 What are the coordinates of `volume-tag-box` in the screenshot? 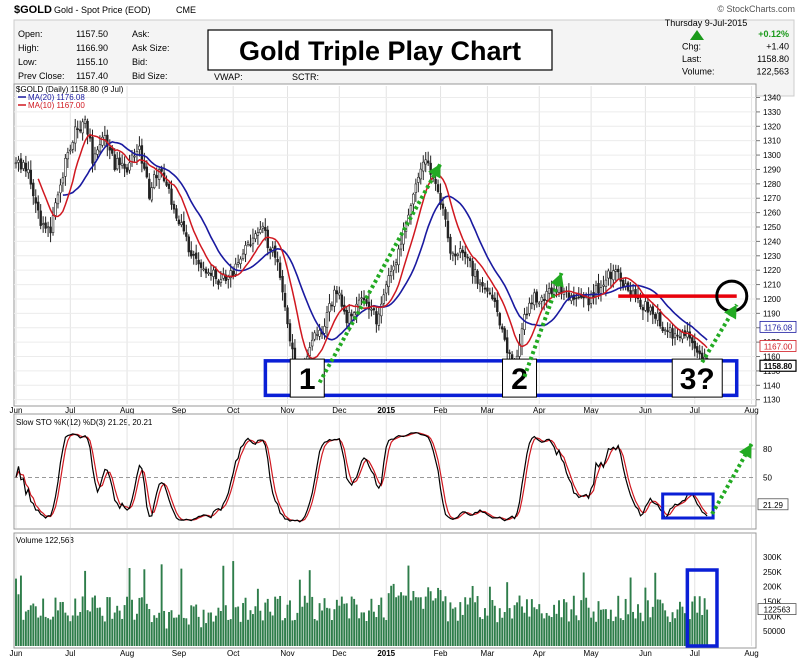 It's located at (777, 609).